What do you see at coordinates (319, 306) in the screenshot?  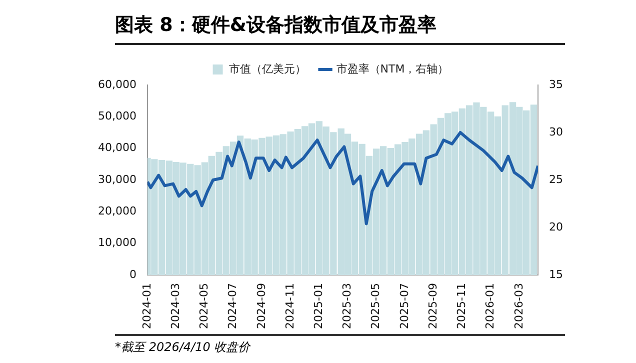 I see `x-tick-label: 2025-01` at bounding box center [319, 306].